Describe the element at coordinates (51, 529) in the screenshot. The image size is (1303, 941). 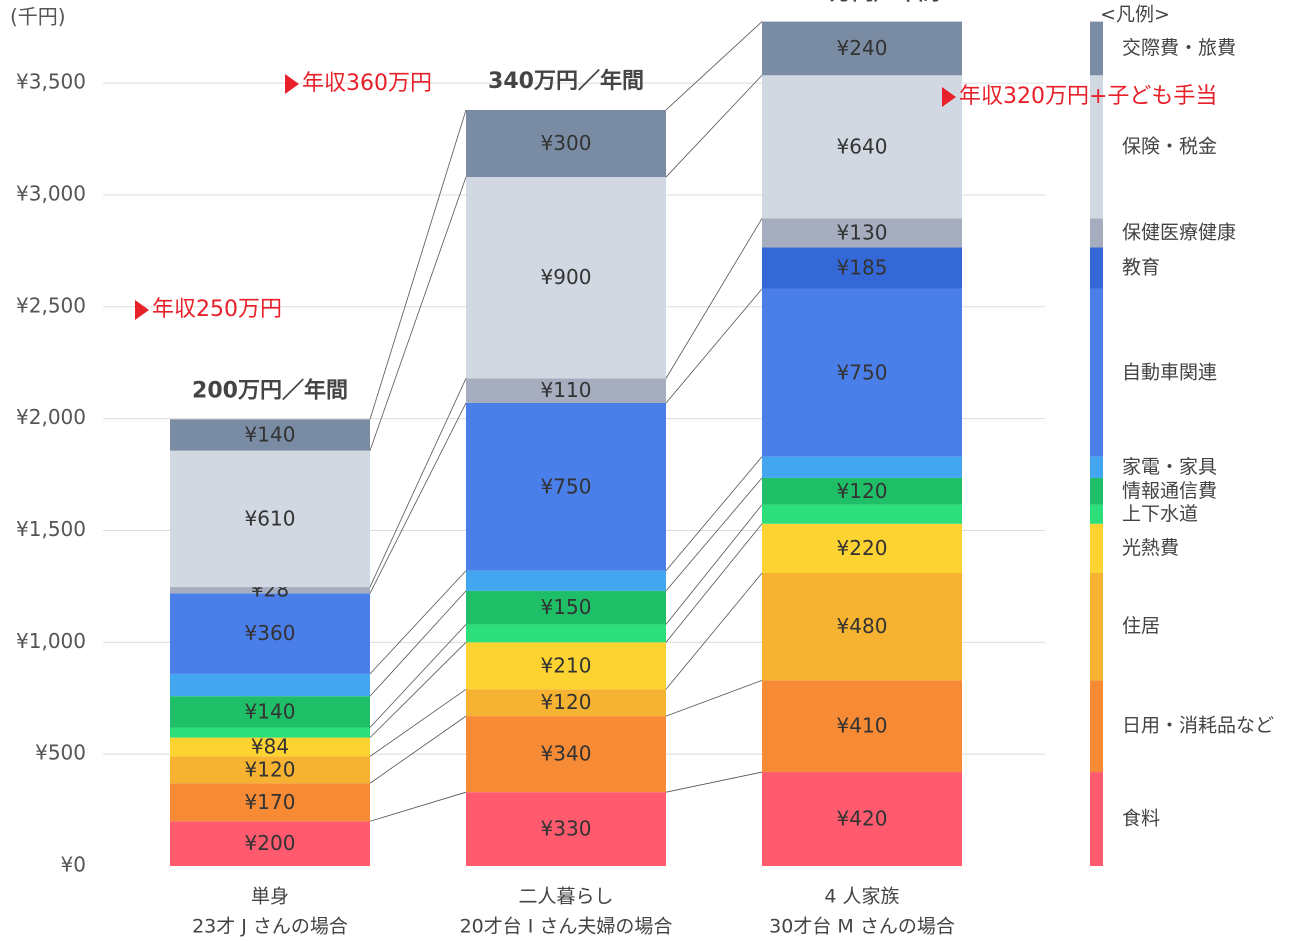
I see `y-tick-label: ¥1,500` at that location.